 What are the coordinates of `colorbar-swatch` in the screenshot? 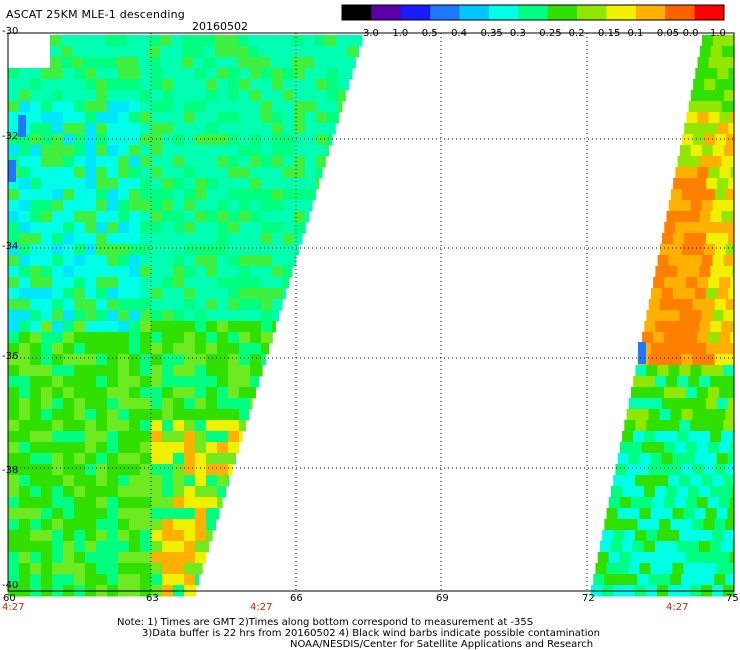 It's located at (562, 12).